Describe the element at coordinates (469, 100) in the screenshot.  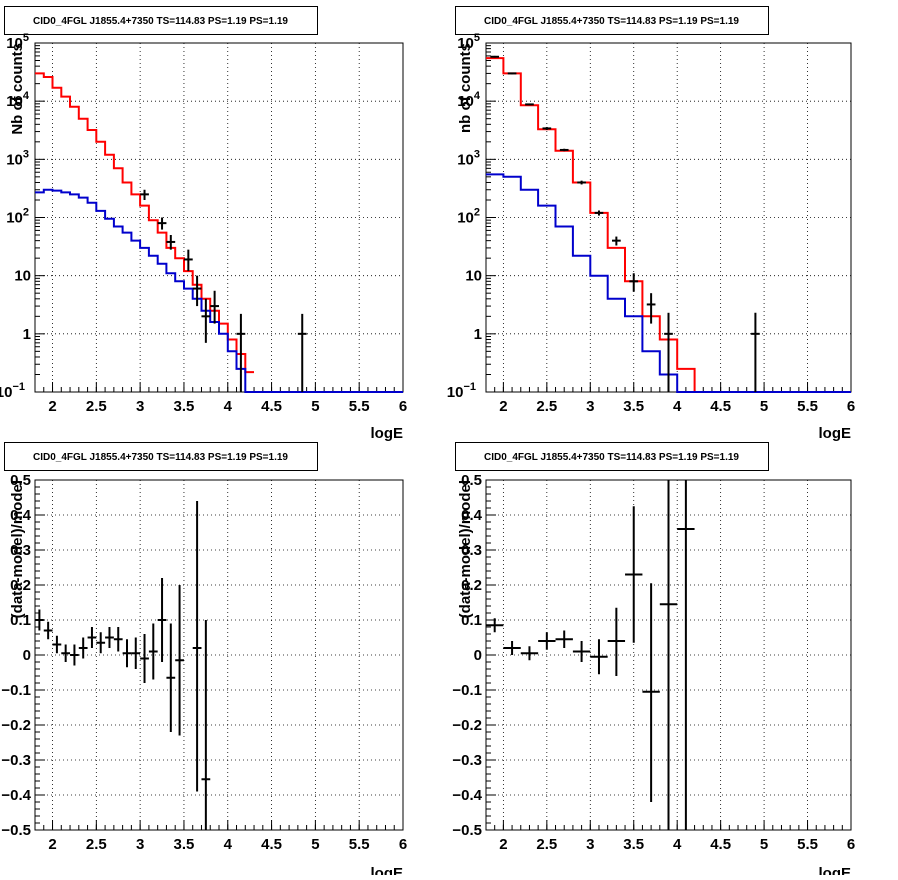
I see `y-tick-label: 10⁴` at that location.